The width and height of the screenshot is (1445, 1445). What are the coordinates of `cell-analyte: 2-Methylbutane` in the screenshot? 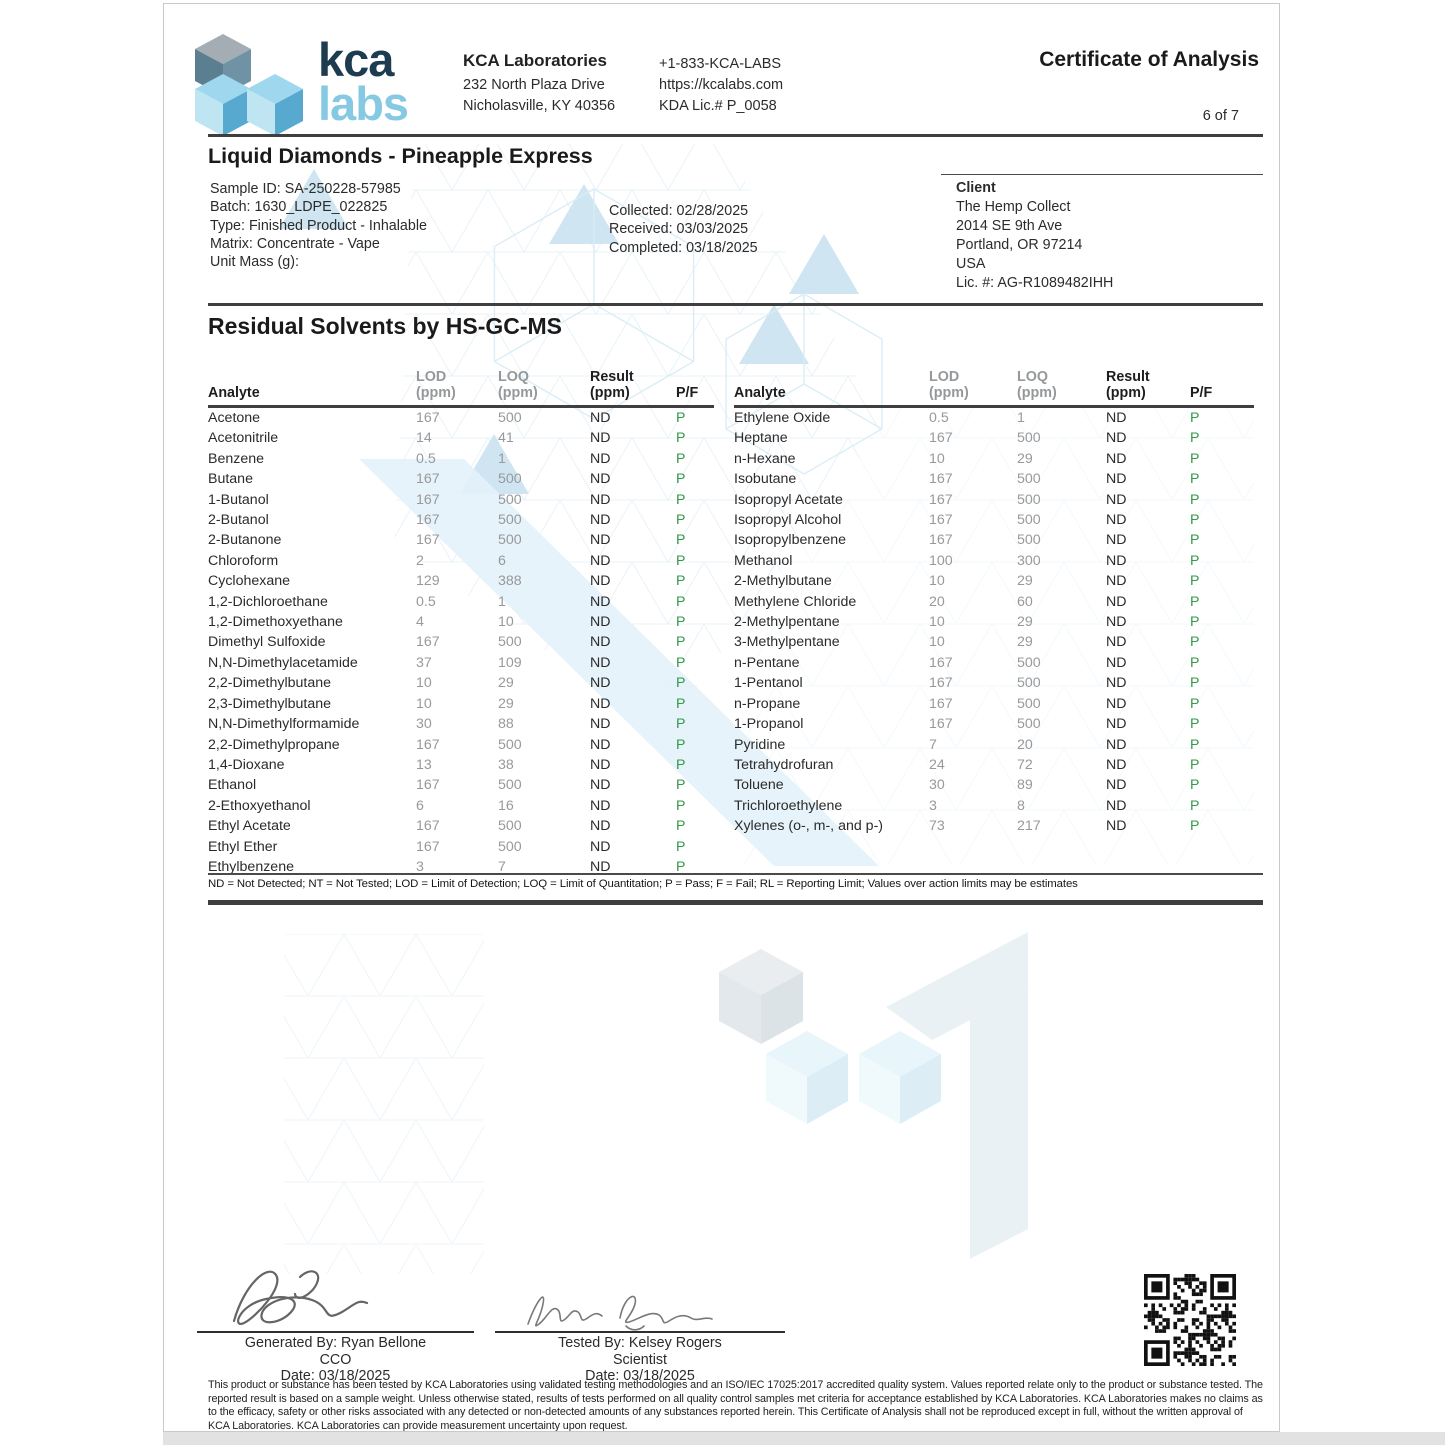 It's located at (783, 581).